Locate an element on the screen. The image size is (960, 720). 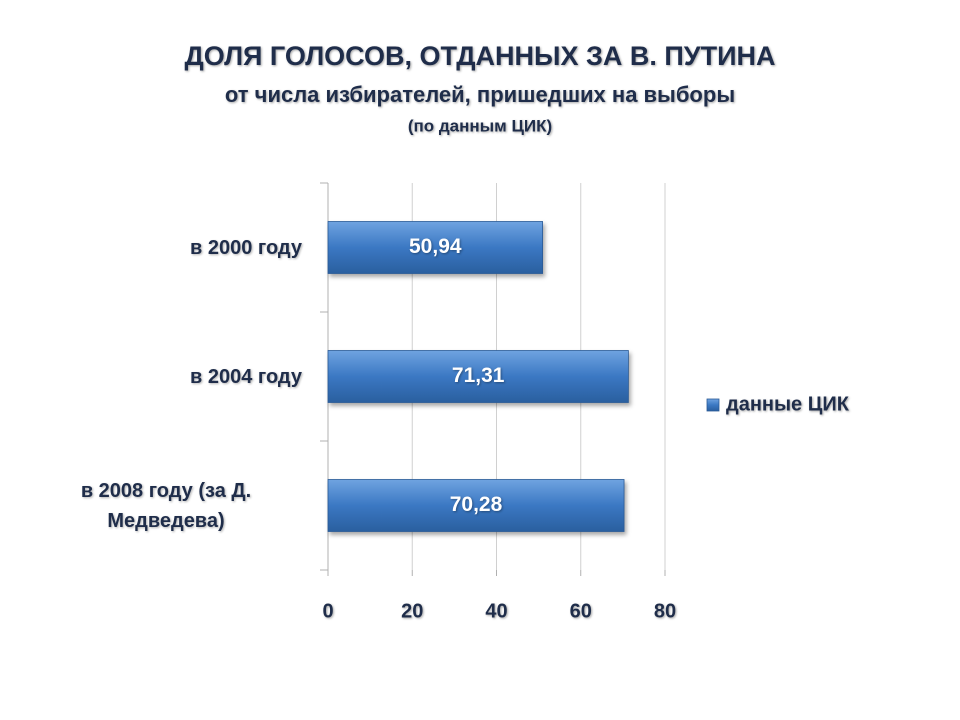
y-tick-label: в 2004 году is located at coordinates (246, 376).